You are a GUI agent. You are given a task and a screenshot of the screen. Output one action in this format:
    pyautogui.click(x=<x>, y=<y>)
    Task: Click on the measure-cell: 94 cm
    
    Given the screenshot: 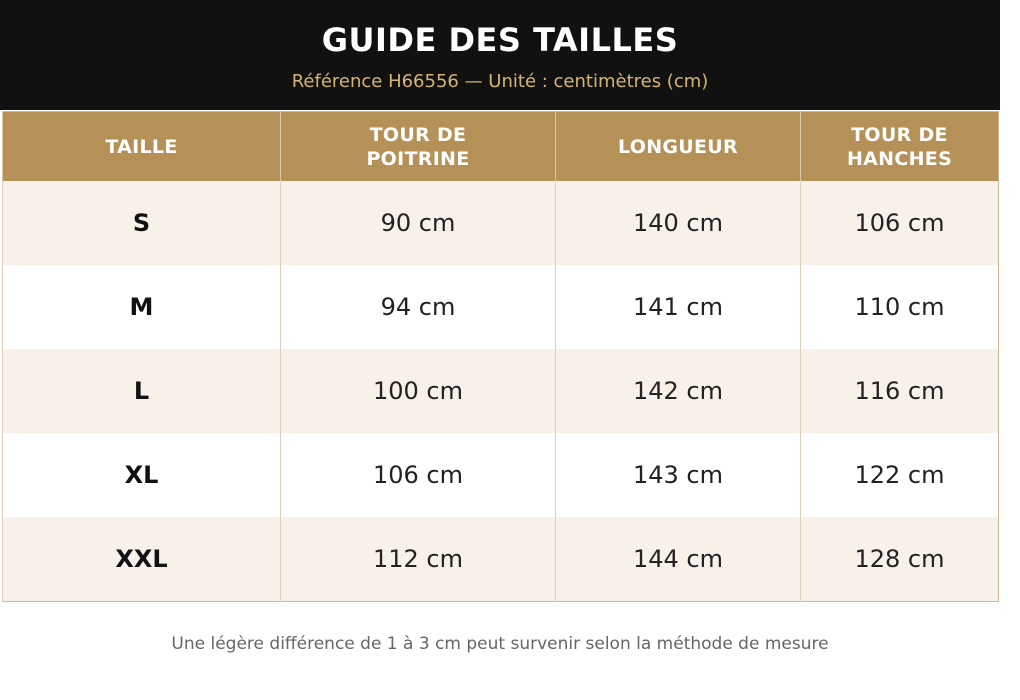 What is the action you would take?
    pyautogui.click(x=418, y=307)
    